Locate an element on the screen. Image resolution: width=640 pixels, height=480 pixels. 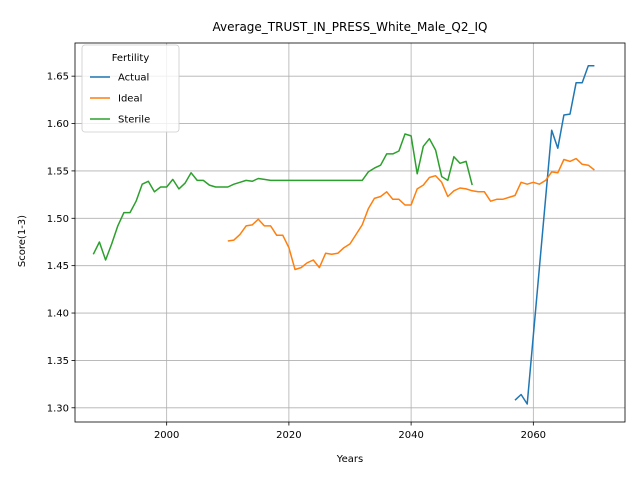
x-tick-label: 2040 is located at coordinates (410, 435).